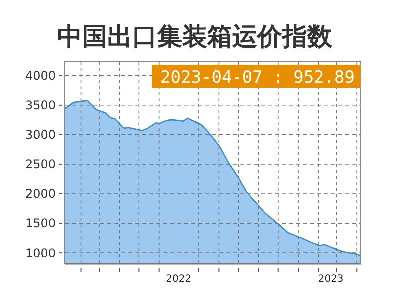  I want to click on x-tick-label: 2022, so click(179, 279).